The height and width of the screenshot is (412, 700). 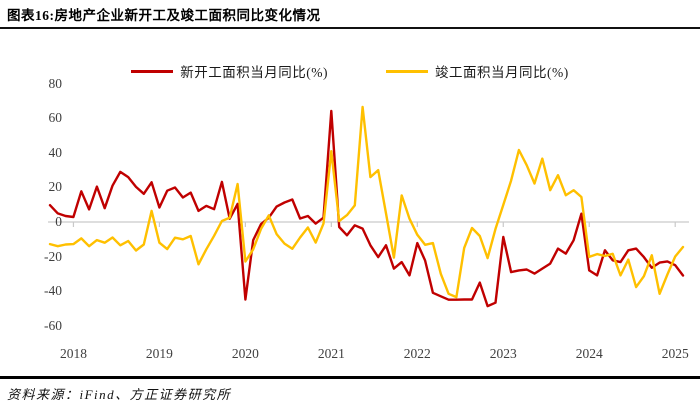 I want to click on footer-divider, so click(x=350, y=377).